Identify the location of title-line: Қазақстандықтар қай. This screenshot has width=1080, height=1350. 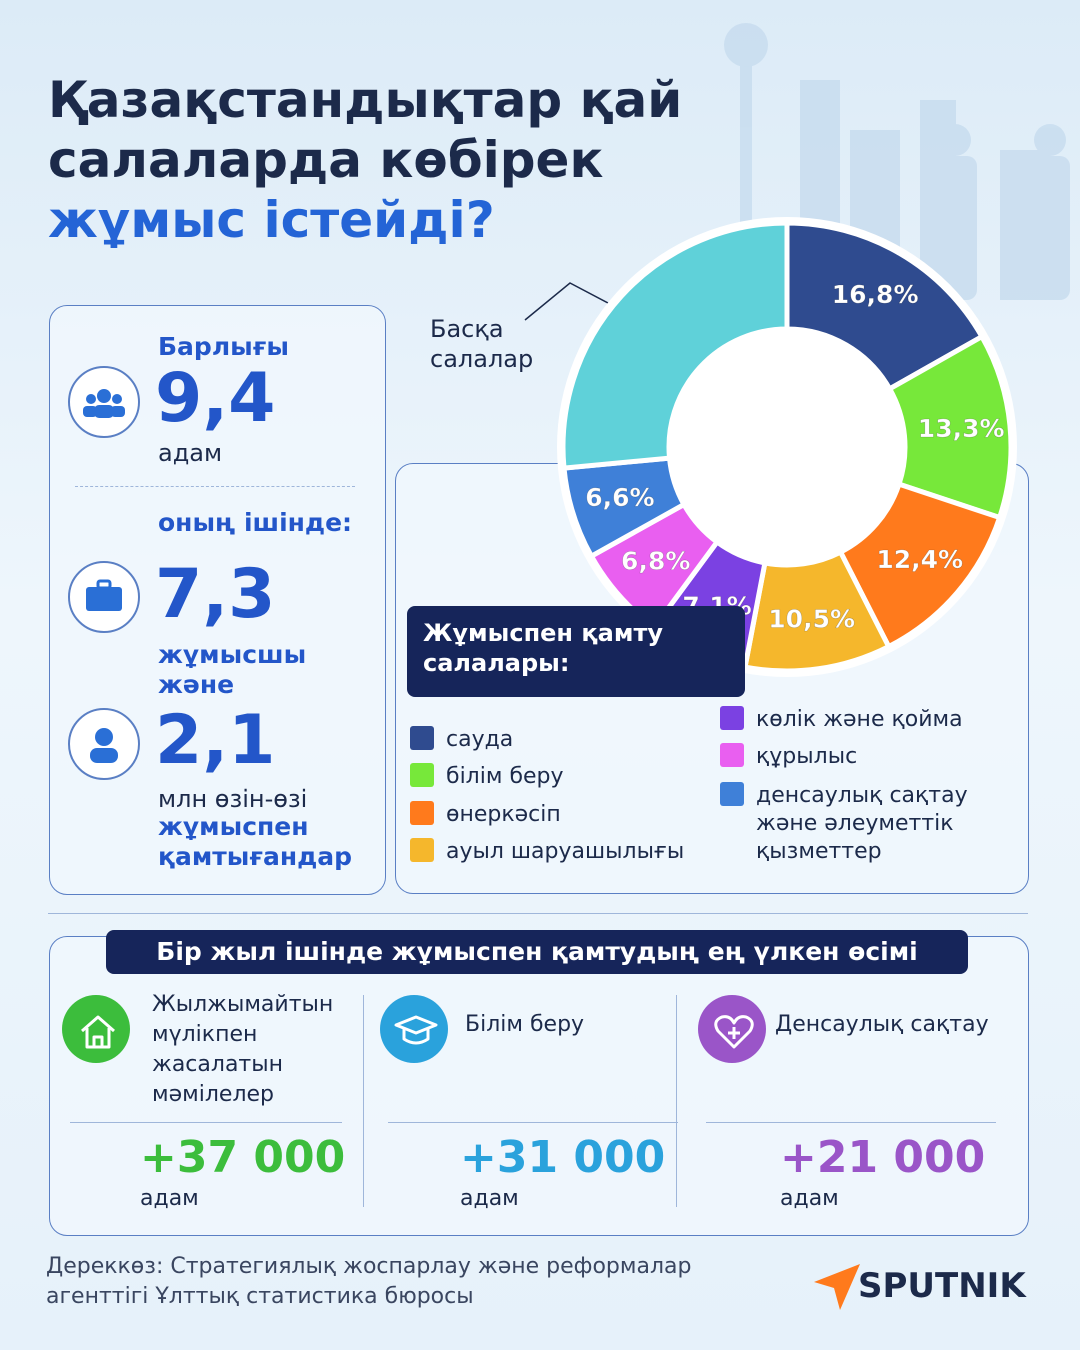
(365, 100).